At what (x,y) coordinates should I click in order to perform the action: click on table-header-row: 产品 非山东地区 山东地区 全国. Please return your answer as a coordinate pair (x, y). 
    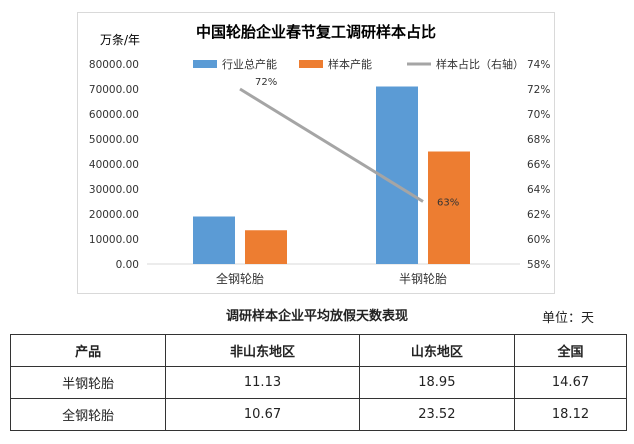
    Looking at the image, I should click on (318, 350).